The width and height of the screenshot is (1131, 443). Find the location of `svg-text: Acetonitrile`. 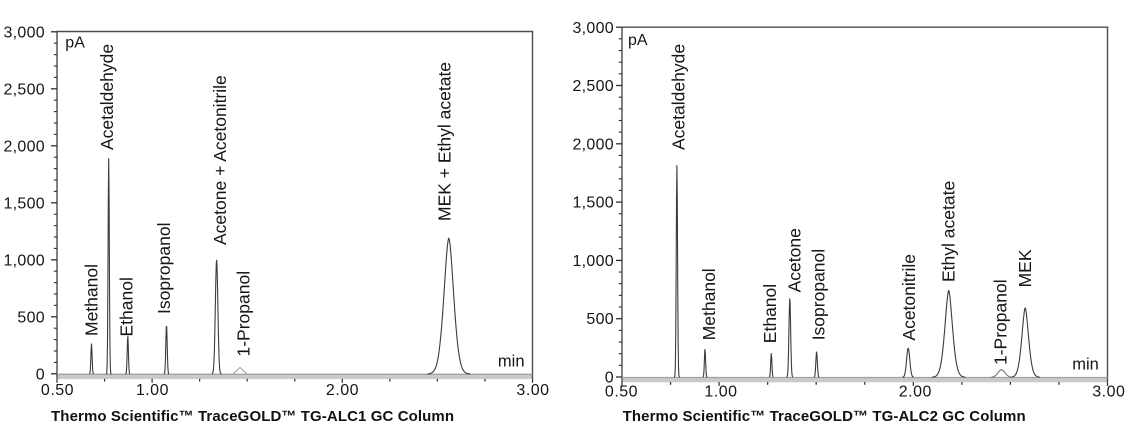

svg-text: Acetonitrile is located at coordinates (909, 297).